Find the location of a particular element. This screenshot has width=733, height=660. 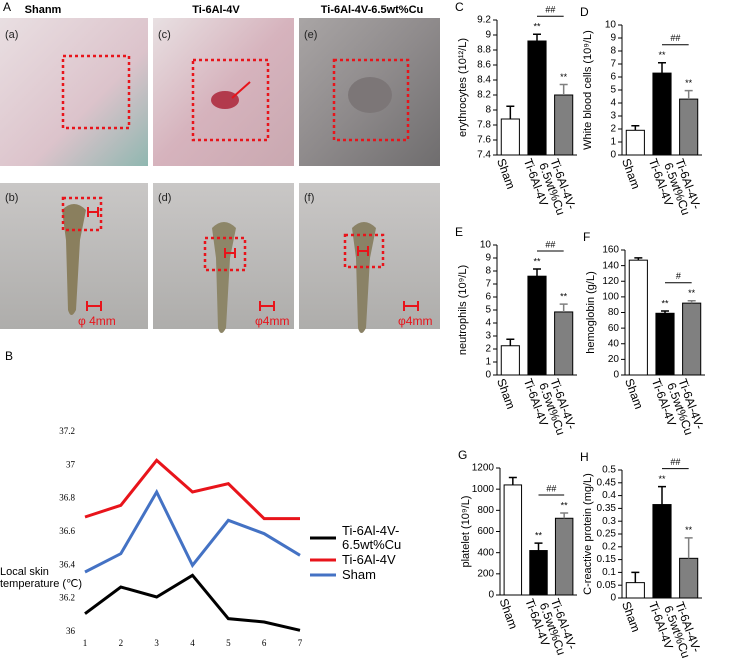

photo-label: (f) is located at coordinates (309, 198).